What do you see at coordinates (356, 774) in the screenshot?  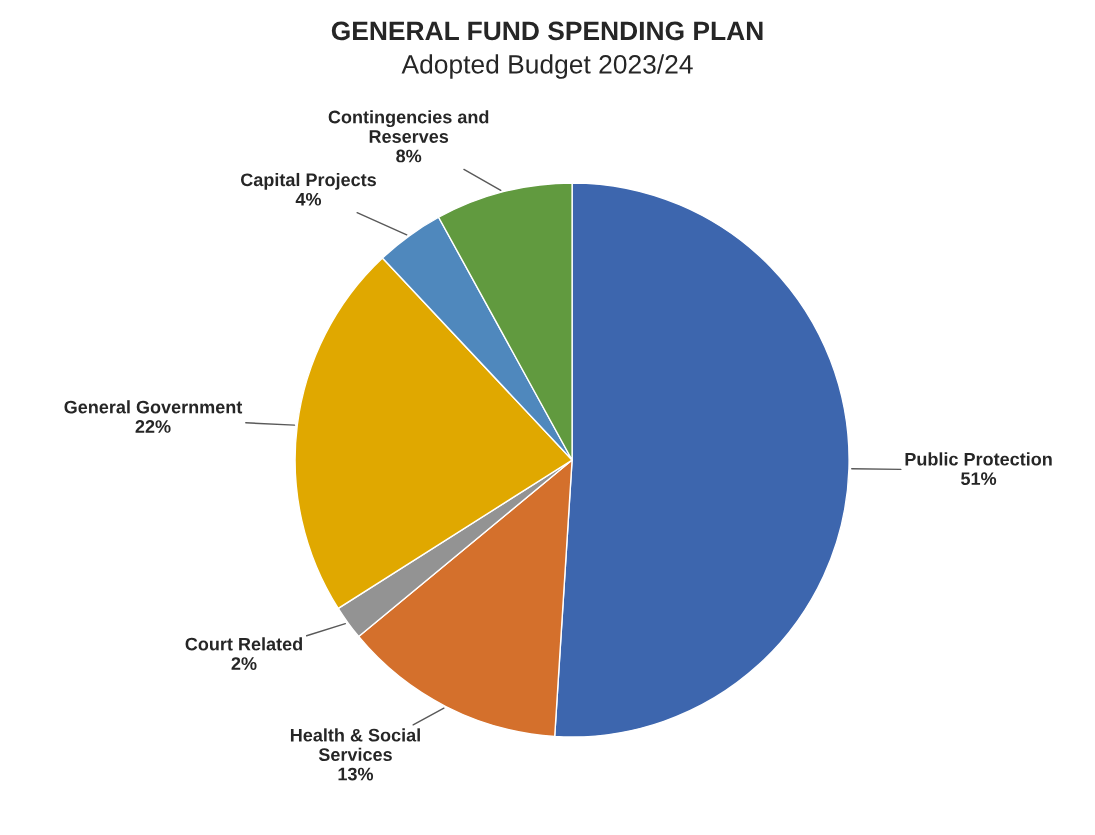 I see `data-label: 13%` at bounding box center [356, 774].